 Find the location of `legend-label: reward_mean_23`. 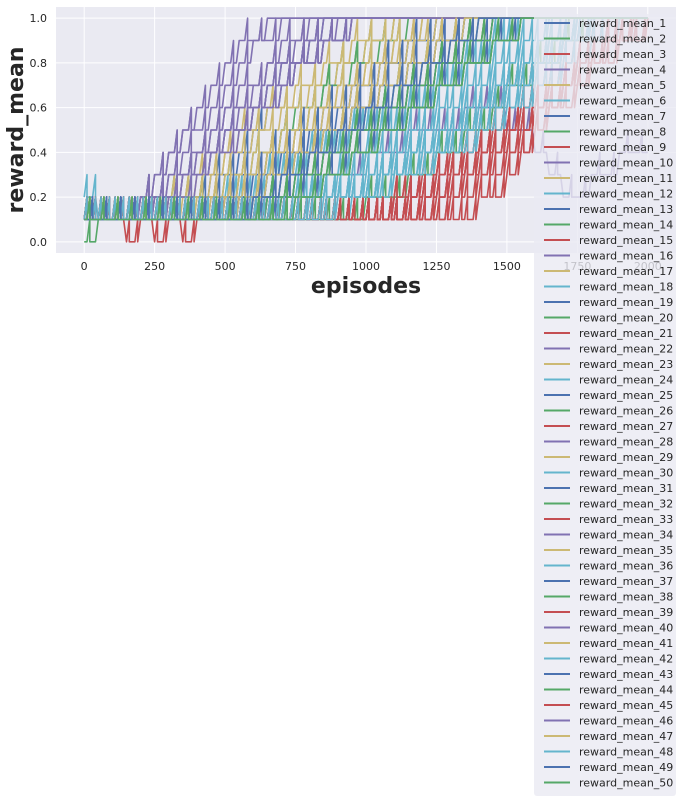

legend-label: reward_mean_23 is located at coordinates (626, 364).